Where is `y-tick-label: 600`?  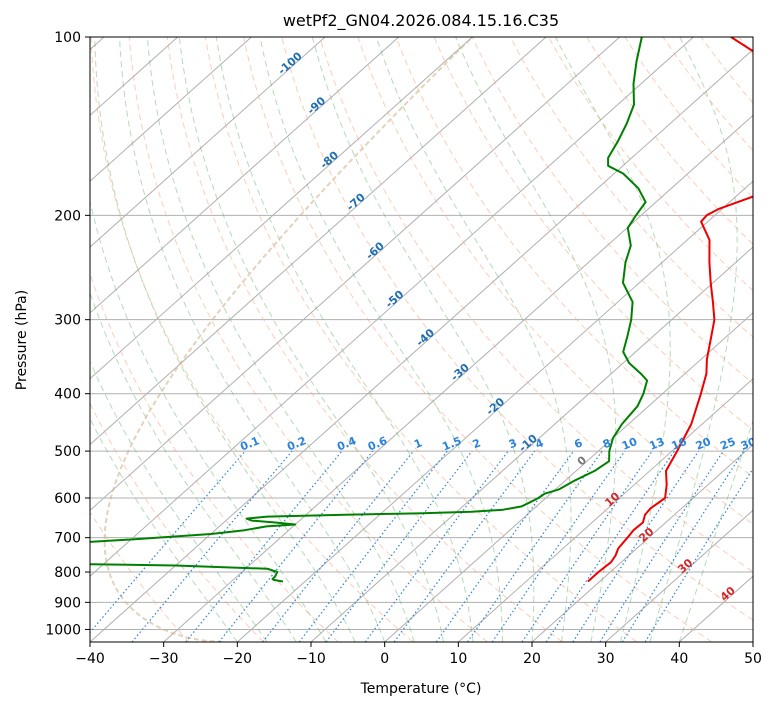 y-tick-label: 600 is located at coordinates (67, 499).